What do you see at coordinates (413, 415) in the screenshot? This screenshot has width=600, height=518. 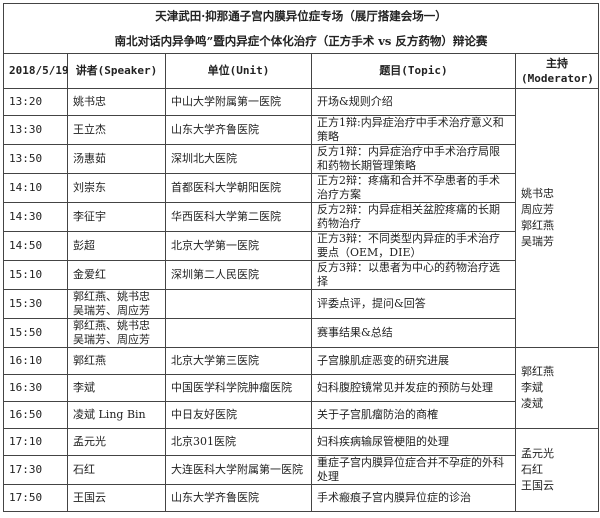 I see `topic-cell: 关于子宫肌瘤防治的商榷` at bounding box center [413, 415].